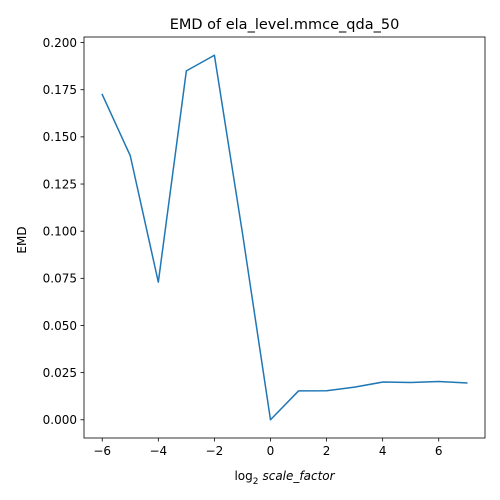 This screenshot has height=500, width=500. I want to click on x-axis-label: log2 scale_factor, so click(284, 478).